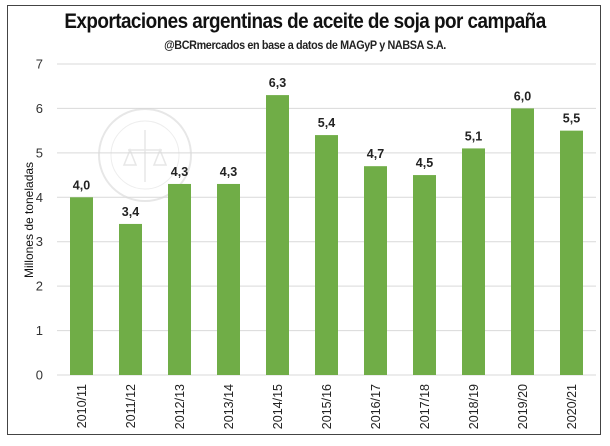 The image size is (610, 446). Describe the element at coordinates (474, 406) in the screenshot. I see `x-tick-label: 2018/19` at that location.